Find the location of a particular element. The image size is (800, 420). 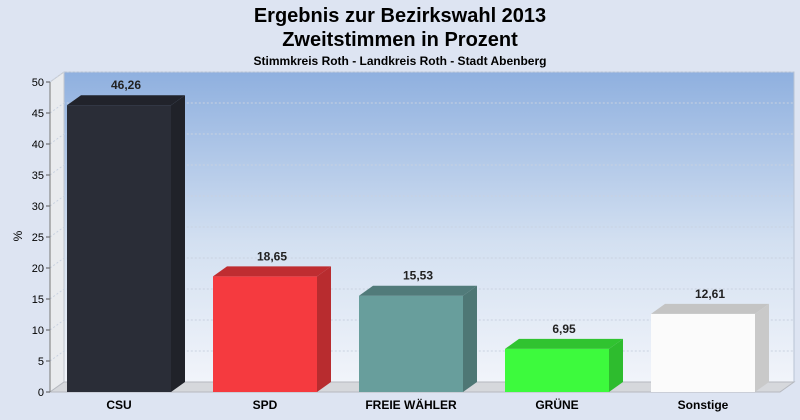

x-category-label: Sonstige is located at coordinates (703, 405).